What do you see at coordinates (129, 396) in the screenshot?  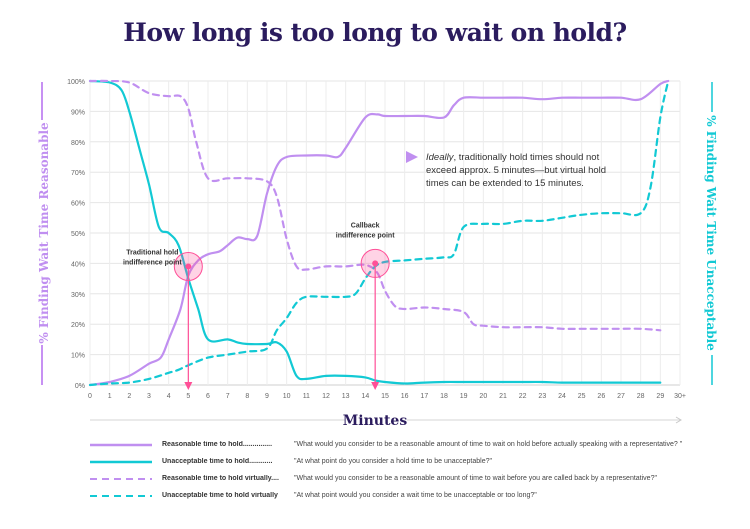 I see `x-tick-label: 2` at bounding box center [129, 396].